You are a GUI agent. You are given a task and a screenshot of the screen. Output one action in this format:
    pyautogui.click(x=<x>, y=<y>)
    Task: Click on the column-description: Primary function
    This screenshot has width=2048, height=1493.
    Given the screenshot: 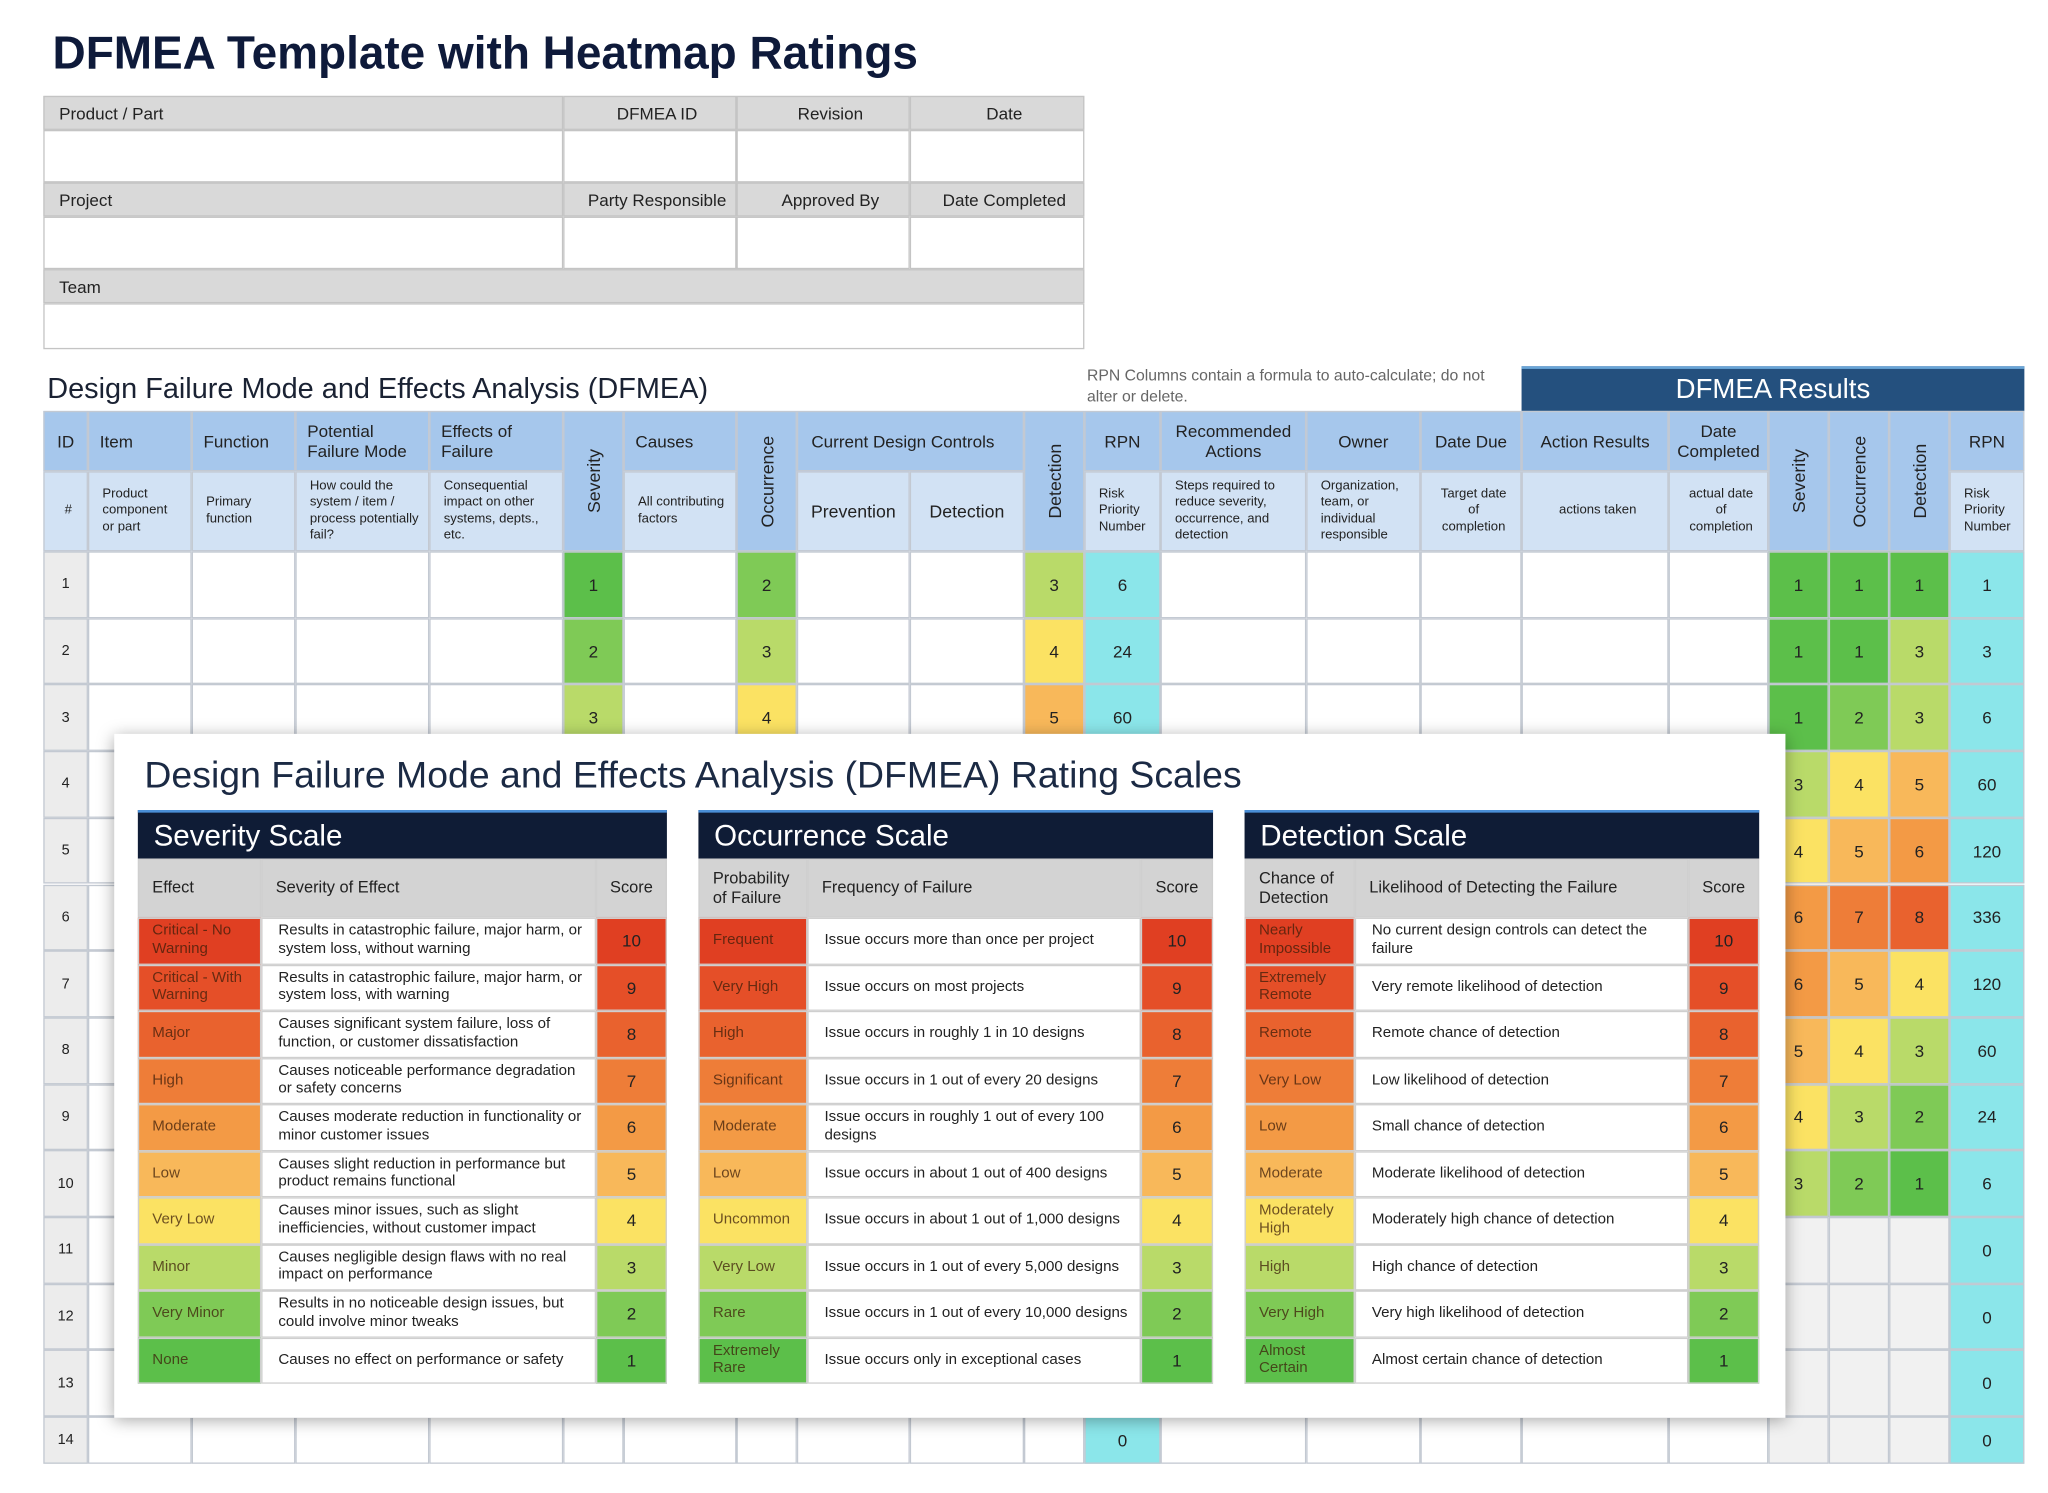 What is the action you would take?
    pyautogui.click(x=243, y=511)
    